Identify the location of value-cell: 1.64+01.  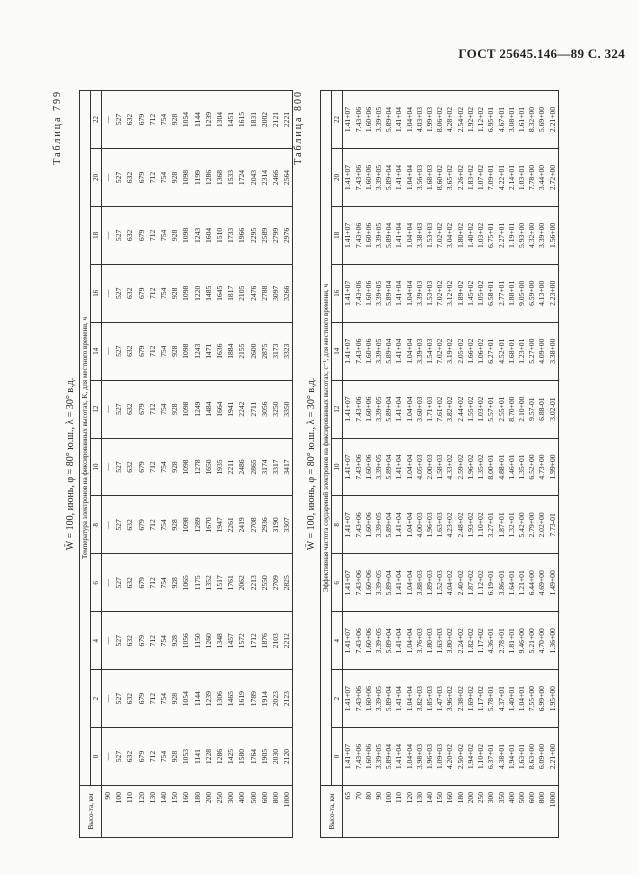
(511, 582).